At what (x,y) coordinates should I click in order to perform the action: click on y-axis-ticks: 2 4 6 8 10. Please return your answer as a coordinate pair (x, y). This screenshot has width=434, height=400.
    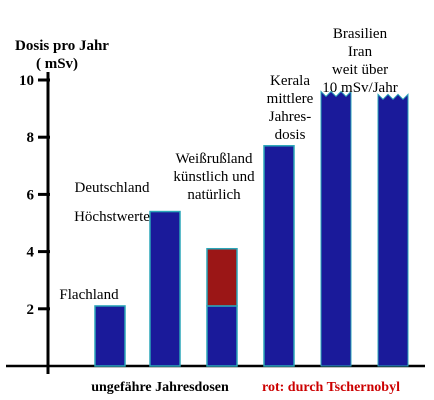
    Looking at the image, I should click on (34, 195).